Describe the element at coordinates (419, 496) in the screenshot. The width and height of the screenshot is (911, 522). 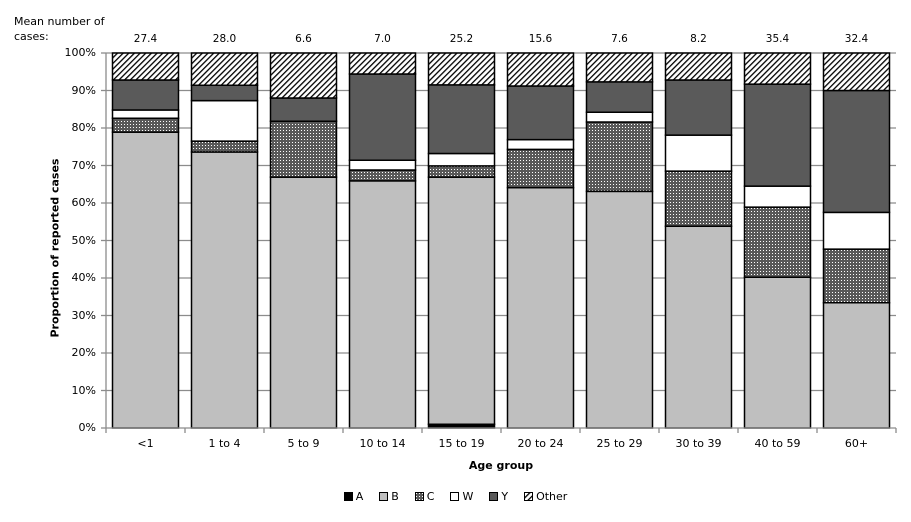
I see `legend-swatch-c` at that location.